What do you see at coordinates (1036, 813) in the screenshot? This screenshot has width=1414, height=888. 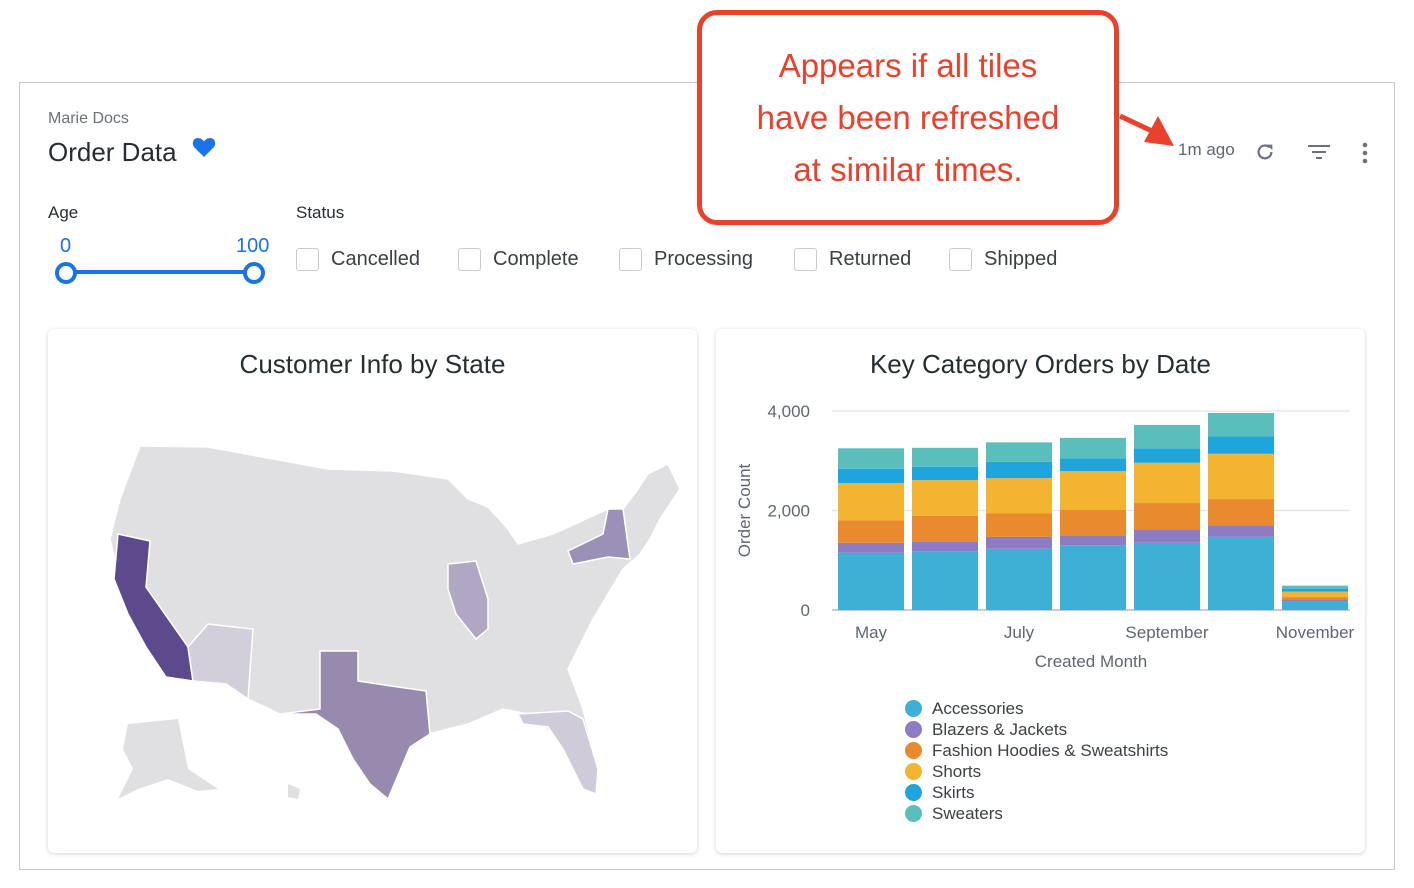 I see `legend-item: Sweaters` at bounding box center [1036, 813].